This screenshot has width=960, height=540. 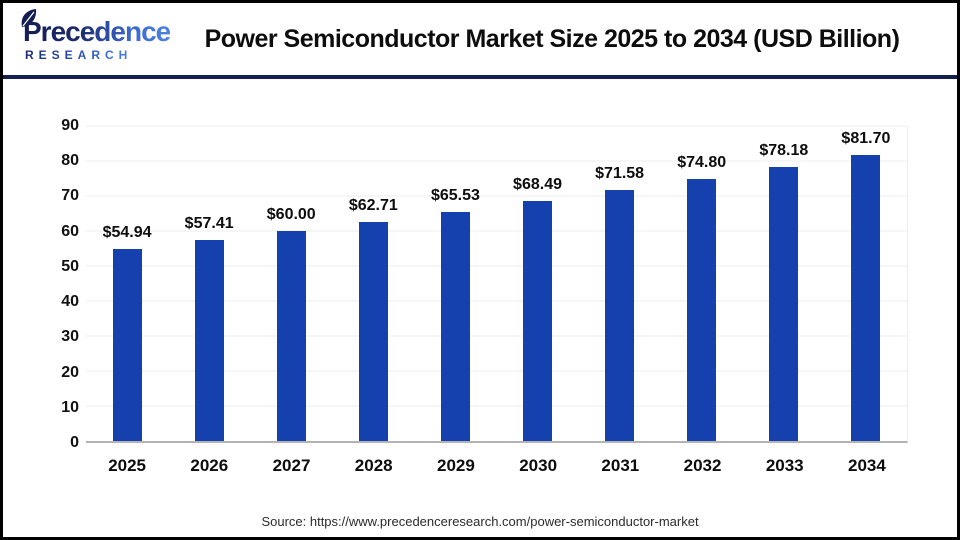 I want to click on precedence-research-logo: Precedence RESEARCH, so click(x=95, y=35).